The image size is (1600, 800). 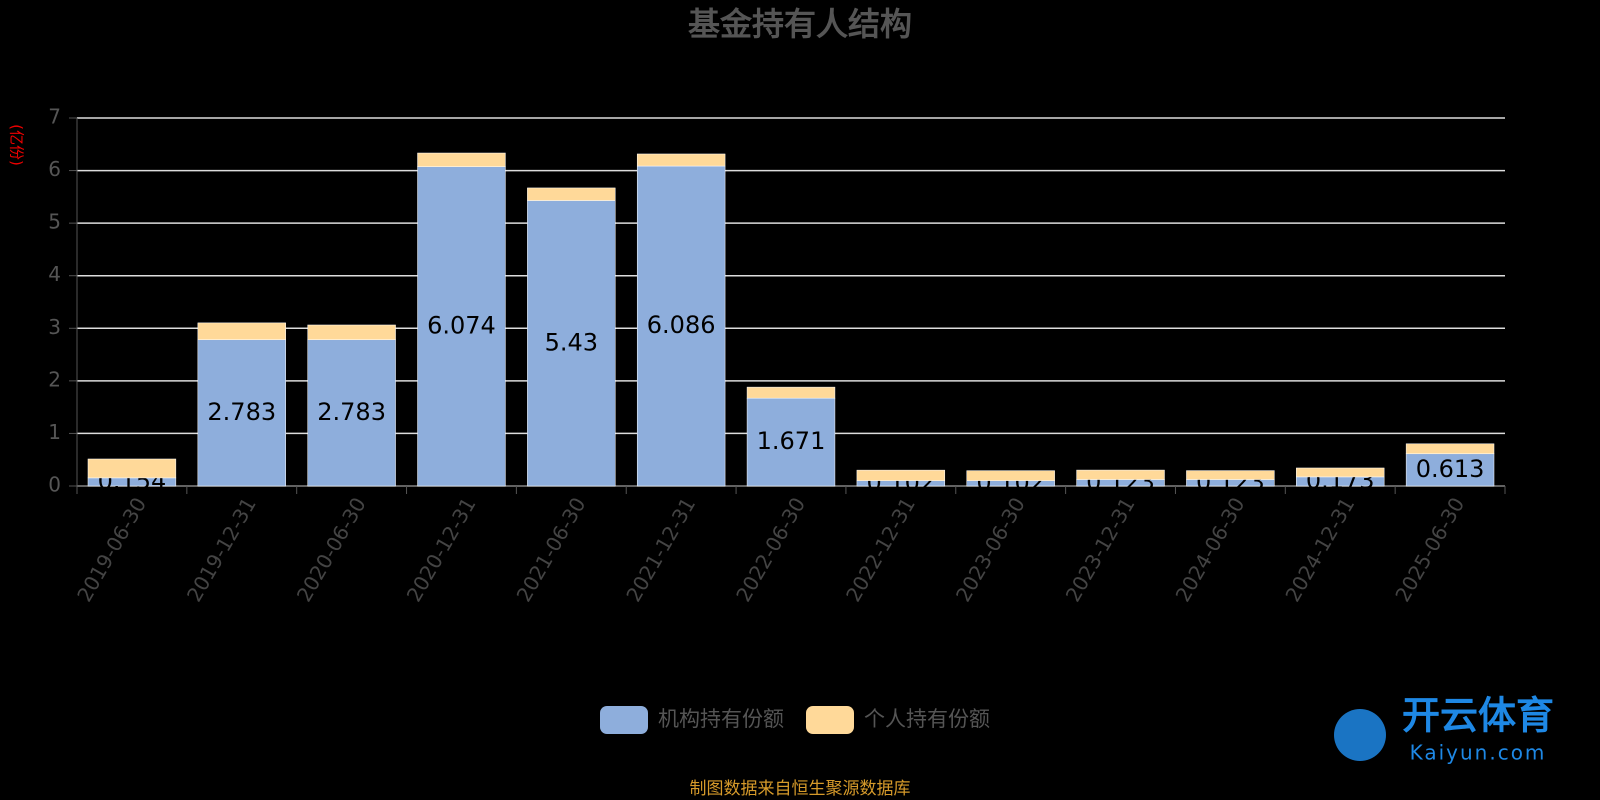 I want to click on y-tick-label: 5, so click(x=54, y=222).